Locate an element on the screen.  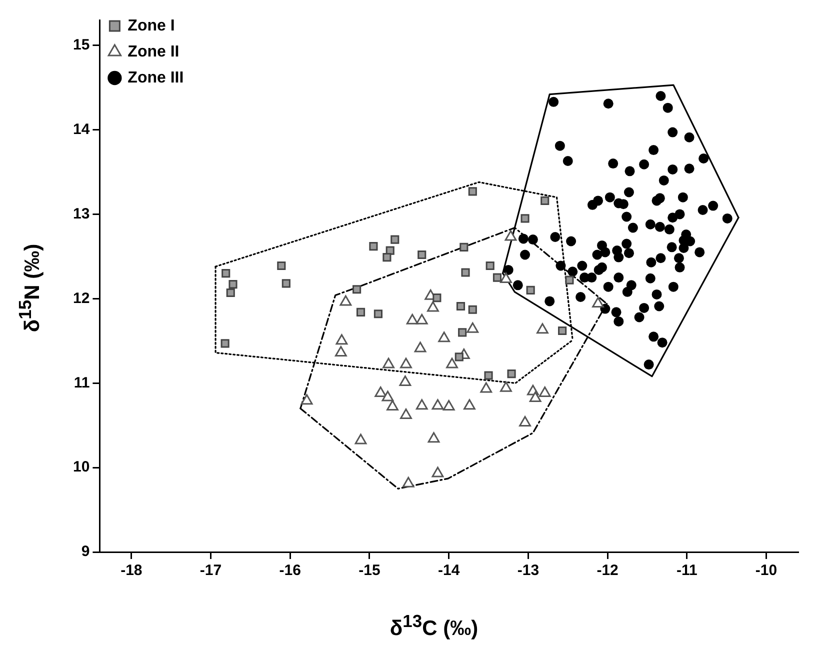
x-tick-label: -14 is located at coordinates (449, 571).